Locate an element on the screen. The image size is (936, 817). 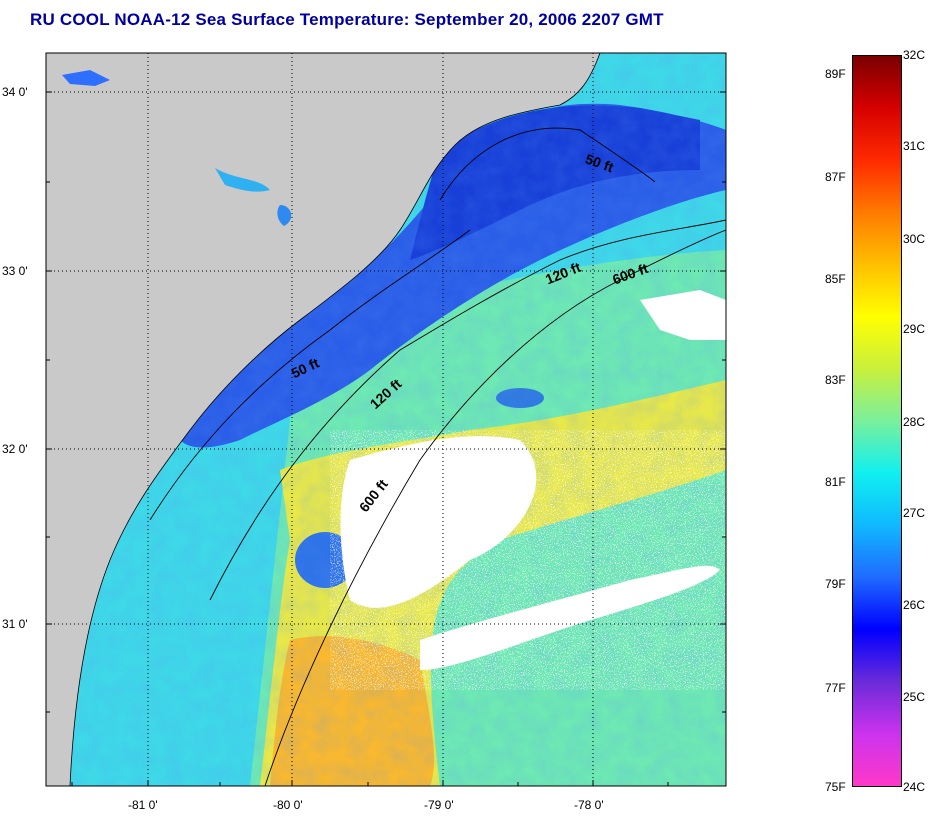
lat-label-32: 32 0' is located at coordinates (15, 449).